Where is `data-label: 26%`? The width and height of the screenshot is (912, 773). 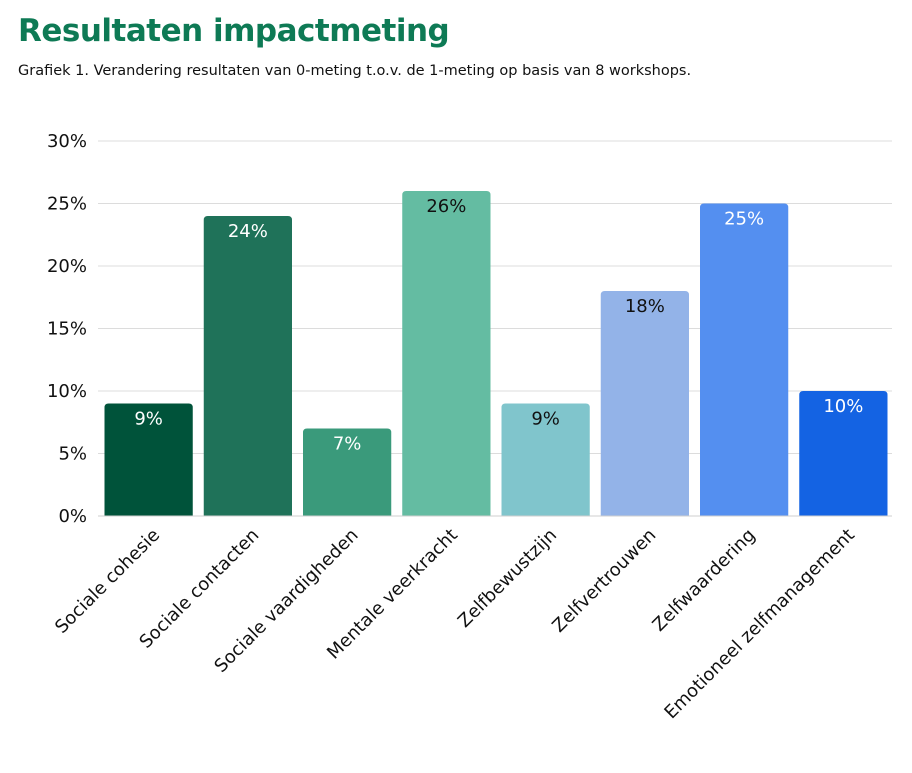 data-label: 26% is located at coordinates (446, 206).